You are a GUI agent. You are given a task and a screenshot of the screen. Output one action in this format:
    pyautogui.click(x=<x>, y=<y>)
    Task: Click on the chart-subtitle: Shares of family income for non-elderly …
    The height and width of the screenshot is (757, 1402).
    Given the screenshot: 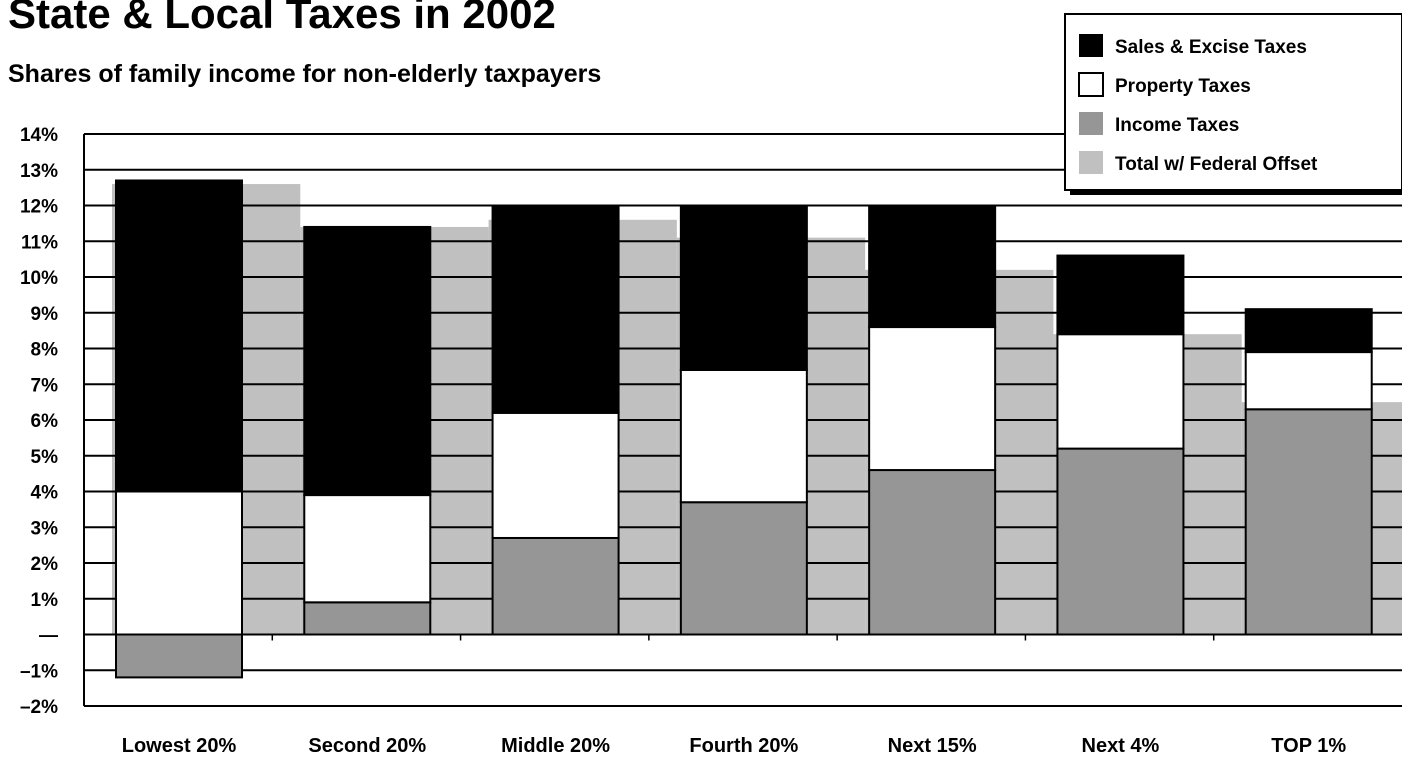 What is the action you would take?
    pyautogui.click(x=304, y=74)
    